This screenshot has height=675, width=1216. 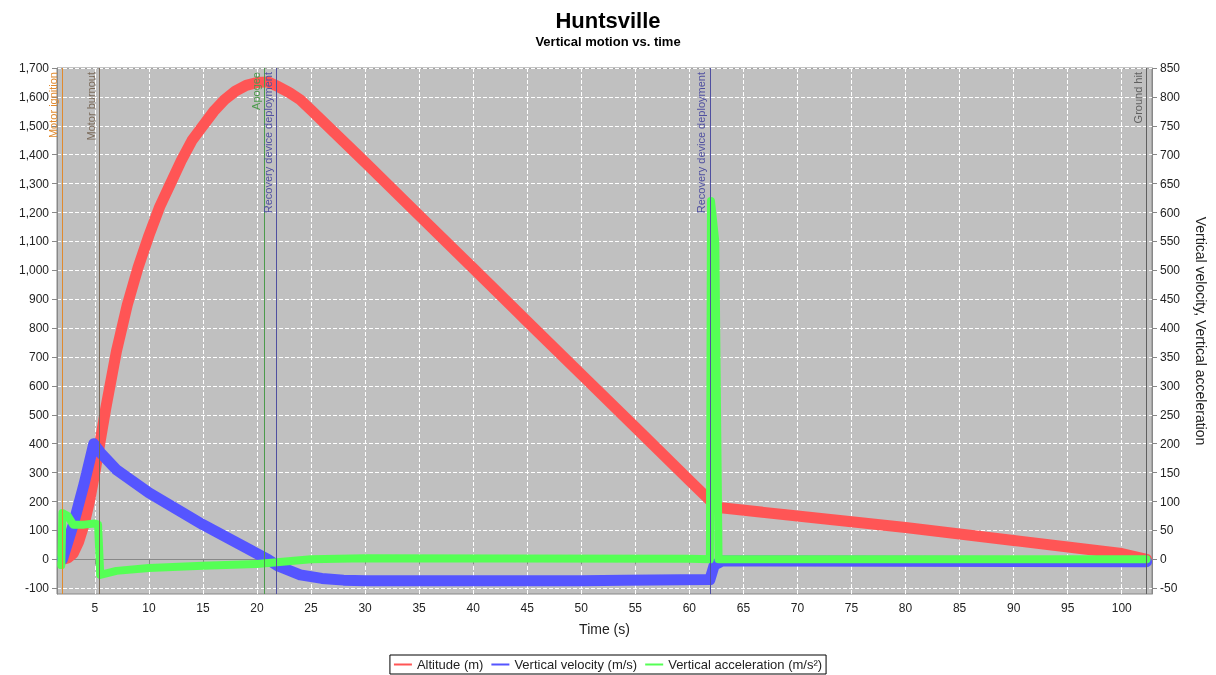 What do you see at coordinates (1170, 154) in the screenshot?
I see `y2-tick-label: 700` at bounding box center [1170, 154].